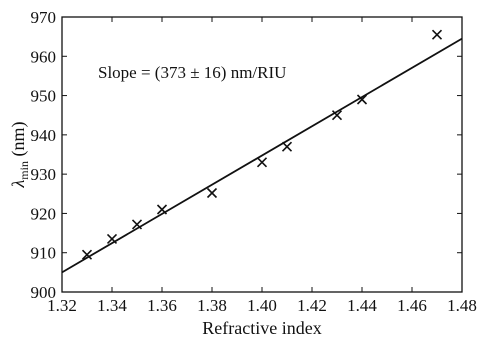 Image resolution: width=479 pixels, height=344 pixels. What do you see at coordinates (44, 292) in the screenshot?
I see `y-tick-label: 900` at bounding box center [44, 292].